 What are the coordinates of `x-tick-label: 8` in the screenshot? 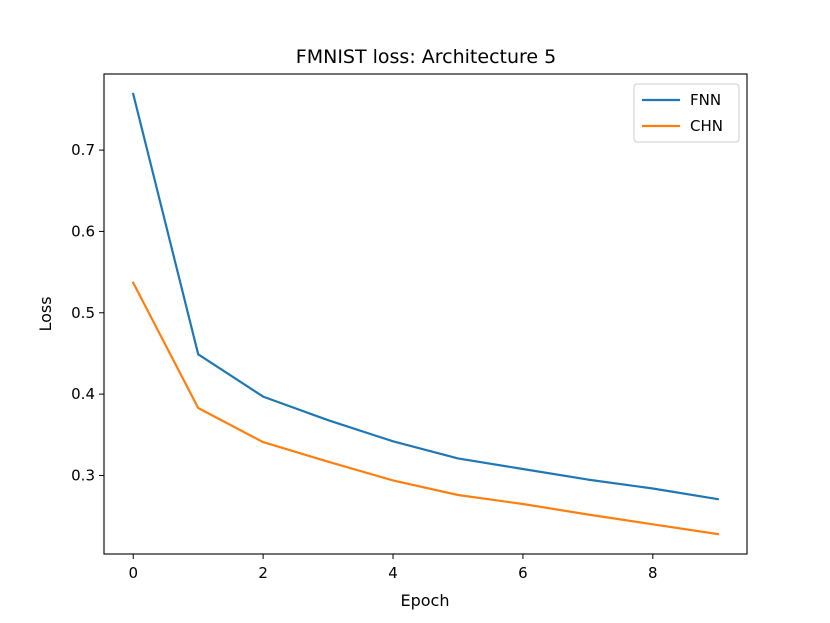 It's located at (653, 573).